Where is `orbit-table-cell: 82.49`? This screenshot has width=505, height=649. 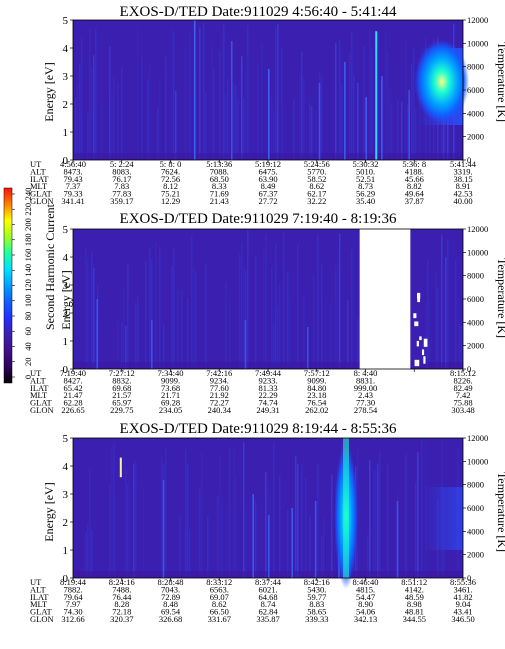 orbit-table-cell: 82.49 is located at coordinates (462, 388).